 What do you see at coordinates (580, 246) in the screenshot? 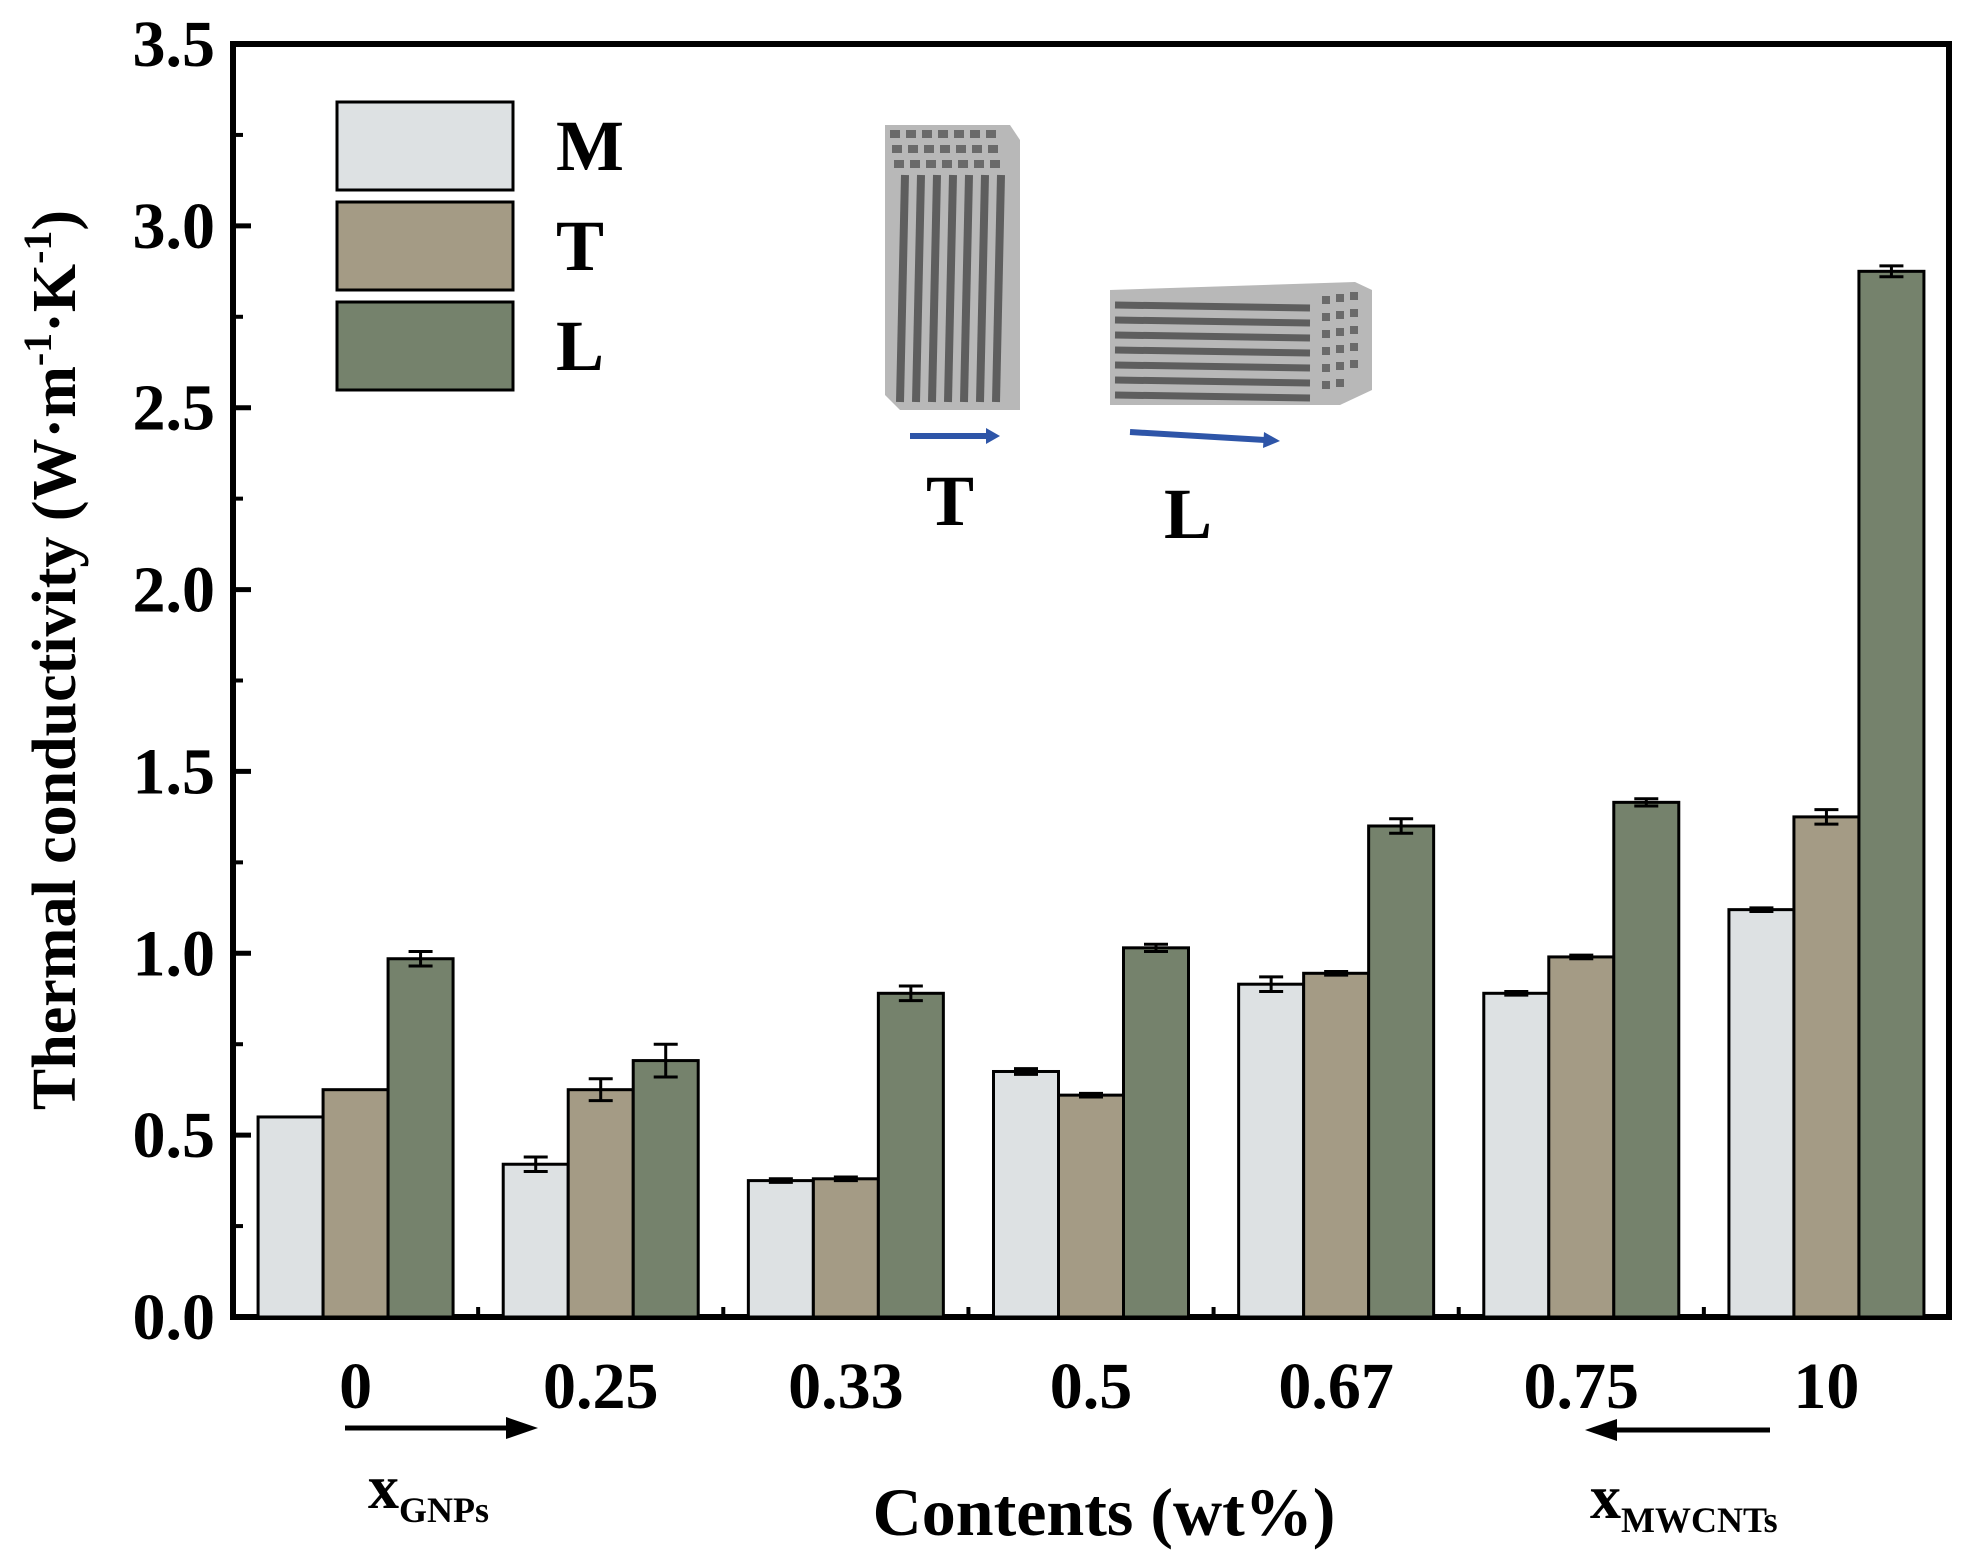
I see `legend-label-T: T` at bounding box center [580, 246].